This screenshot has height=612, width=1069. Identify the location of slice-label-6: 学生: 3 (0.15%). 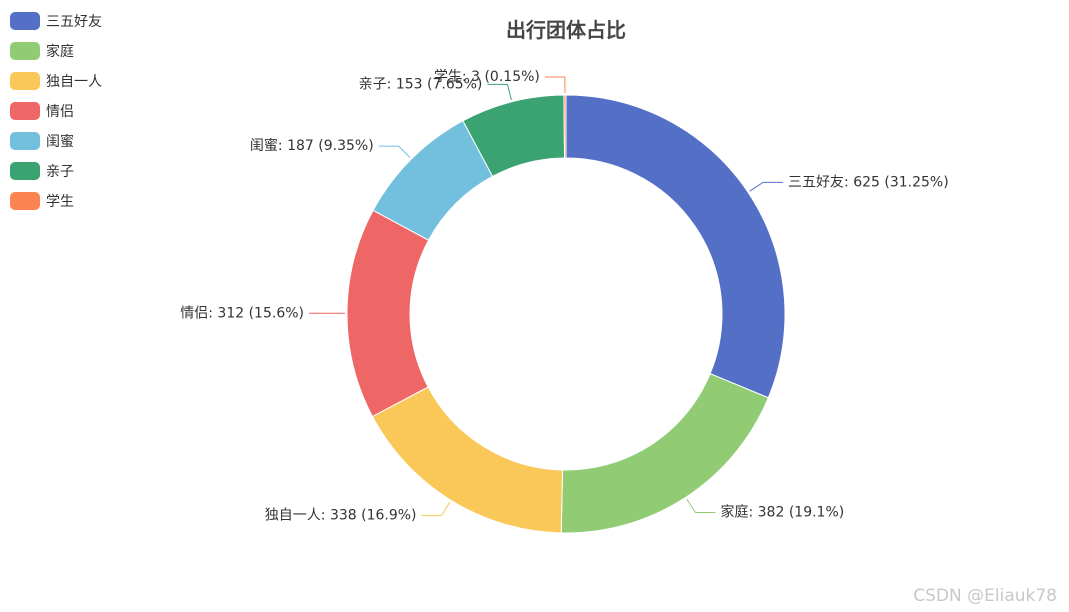
(487, 77).